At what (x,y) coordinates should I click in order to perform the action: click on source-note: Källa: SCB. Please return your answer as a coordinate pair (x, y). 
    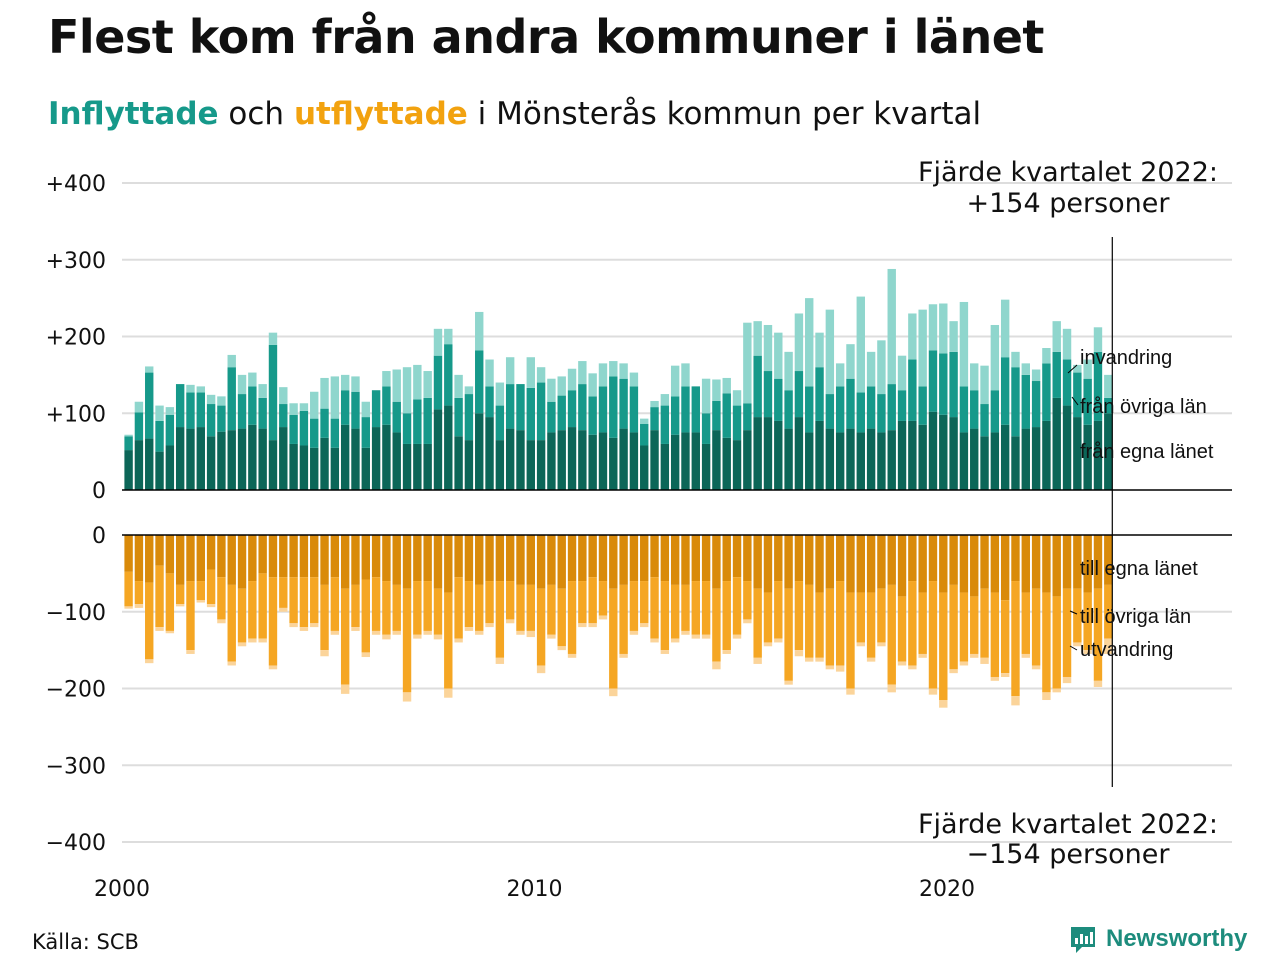
    Looking at the image, I should click on (85, 942).